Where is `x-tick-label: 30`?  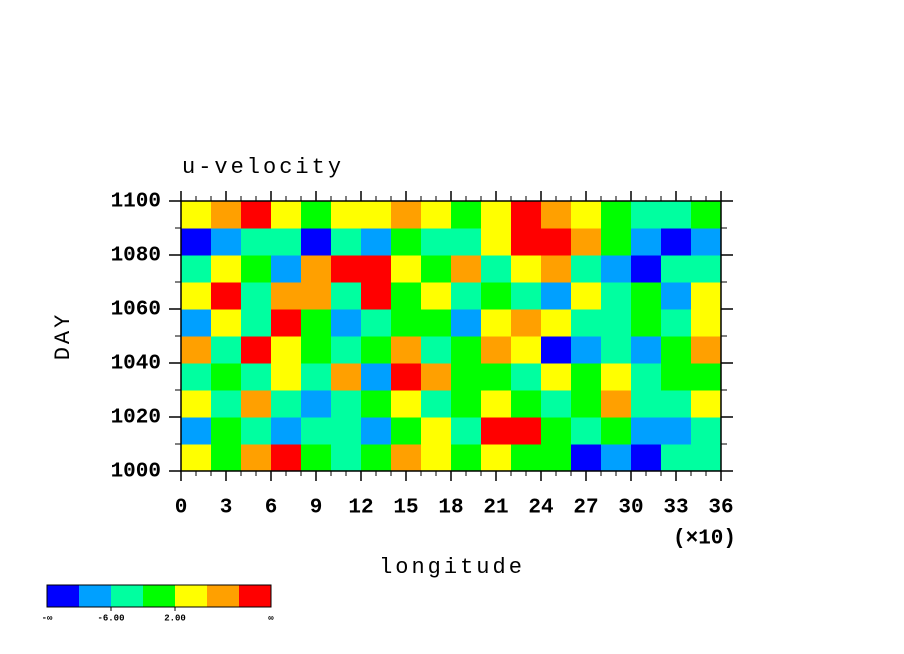
x-tick-label: 30 is located at coordinates (630, 508).